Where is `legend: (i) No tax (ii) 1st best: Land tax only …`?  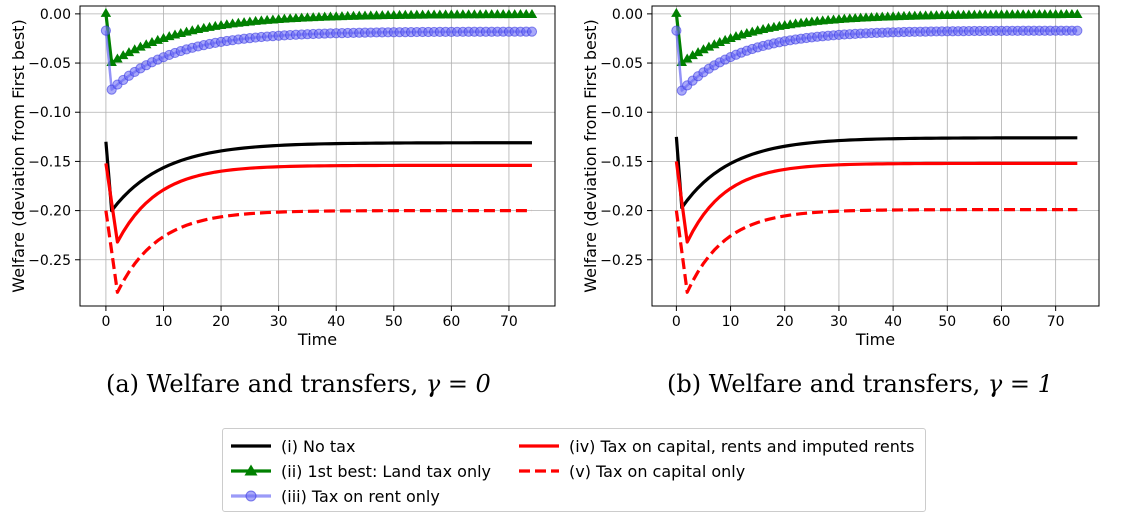 legend: (i) No tax (ii) 1st best: Land tax only … is located at coordinates (574, 470).